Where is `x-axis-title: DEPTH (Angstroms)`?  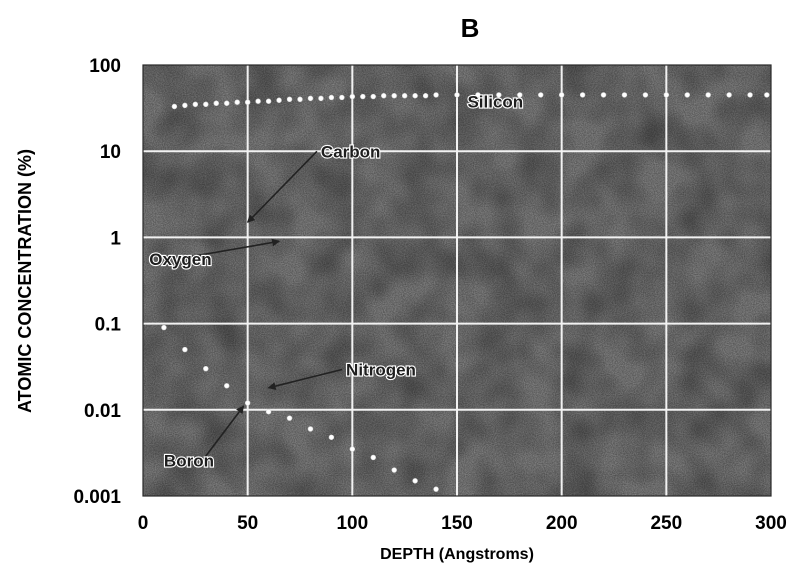 x-axis-title: DEPTH (Angstroms) is located at coordinates (457, 554).